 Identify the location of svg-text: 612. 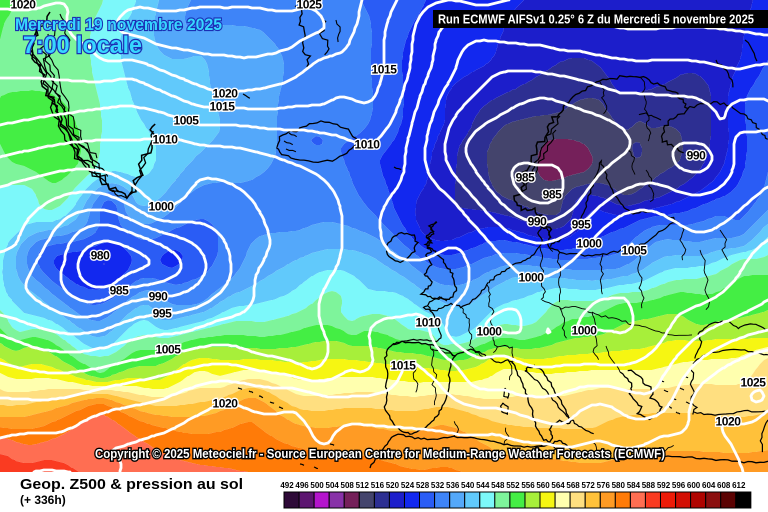
(739, 485).